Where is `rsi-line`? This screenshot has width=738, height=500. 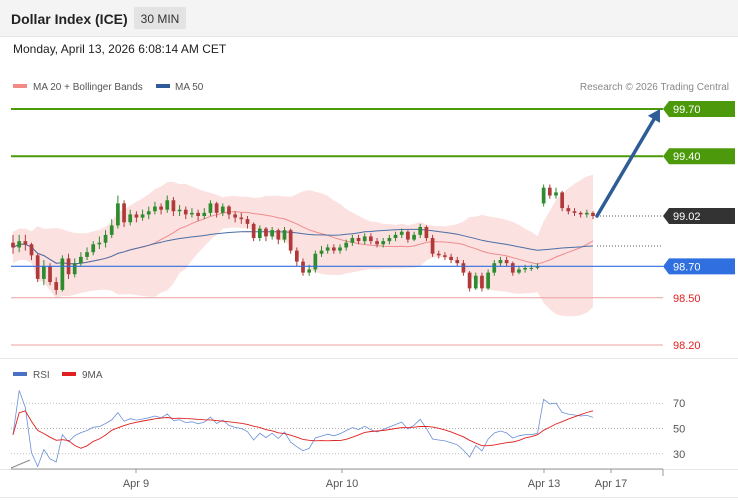 rsi-line is located at coordinates (303, 429).